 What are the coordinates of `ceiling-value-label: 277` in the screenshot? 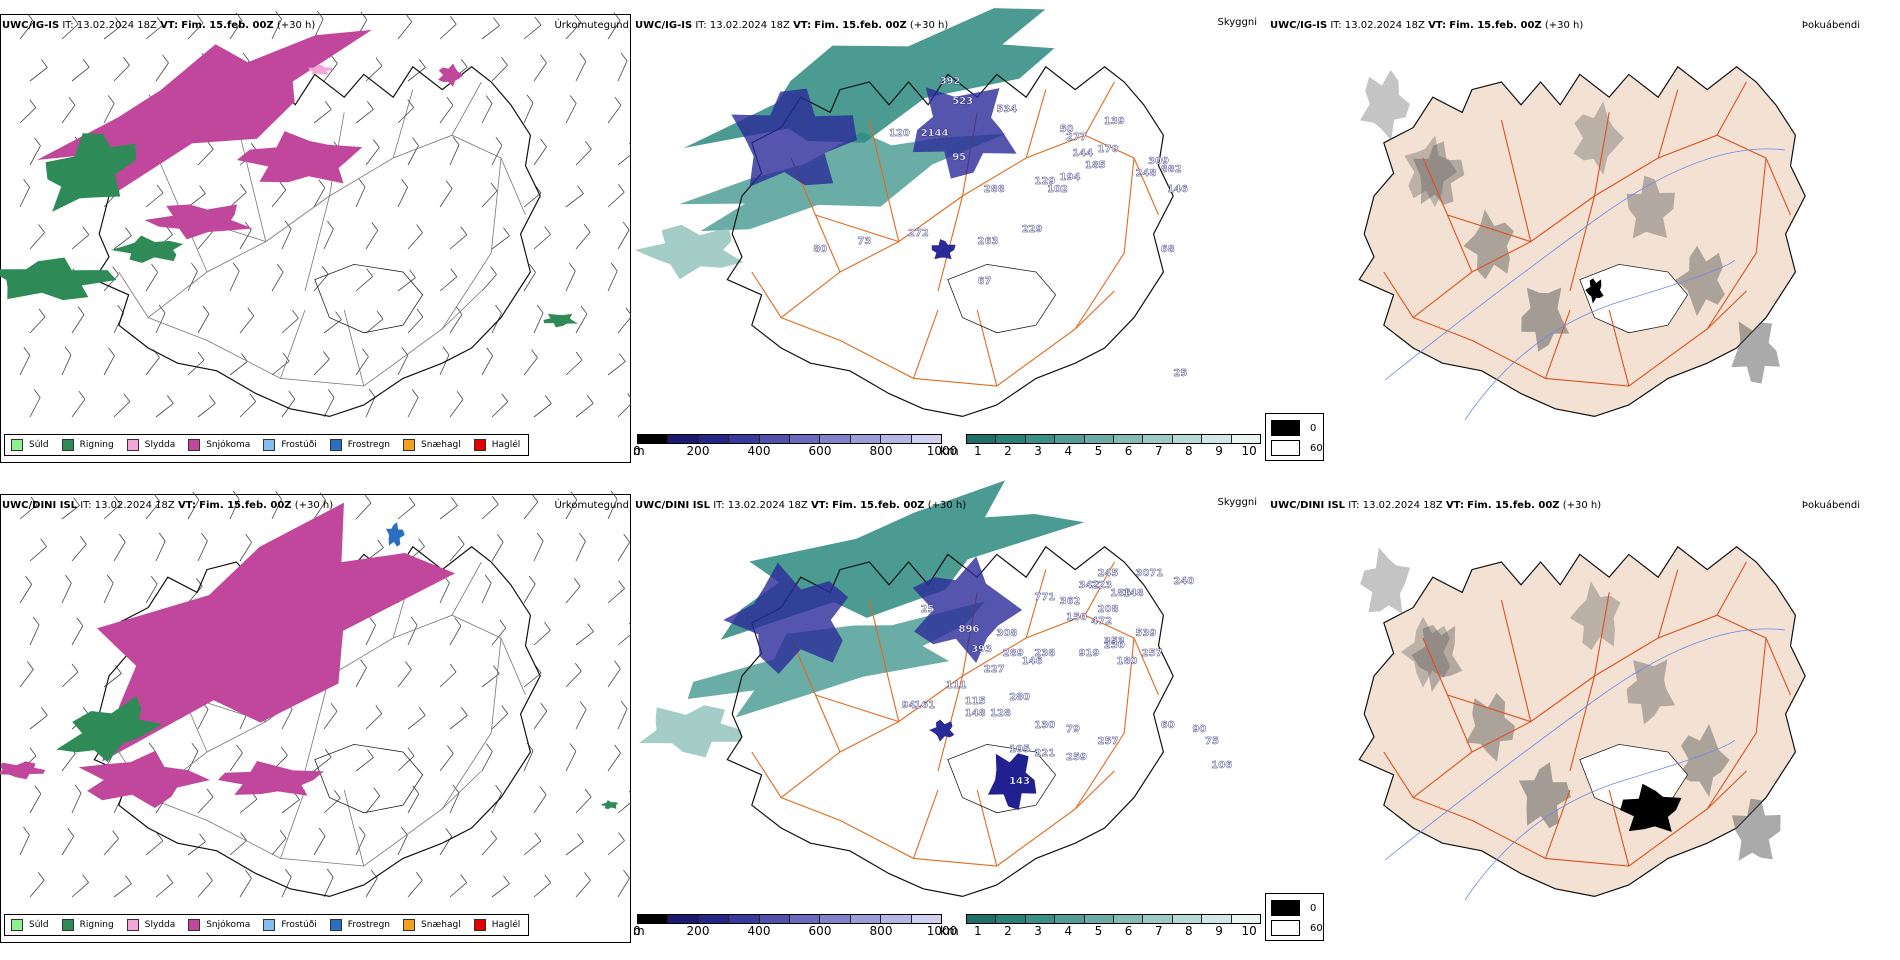 It's located at (1076, 137).